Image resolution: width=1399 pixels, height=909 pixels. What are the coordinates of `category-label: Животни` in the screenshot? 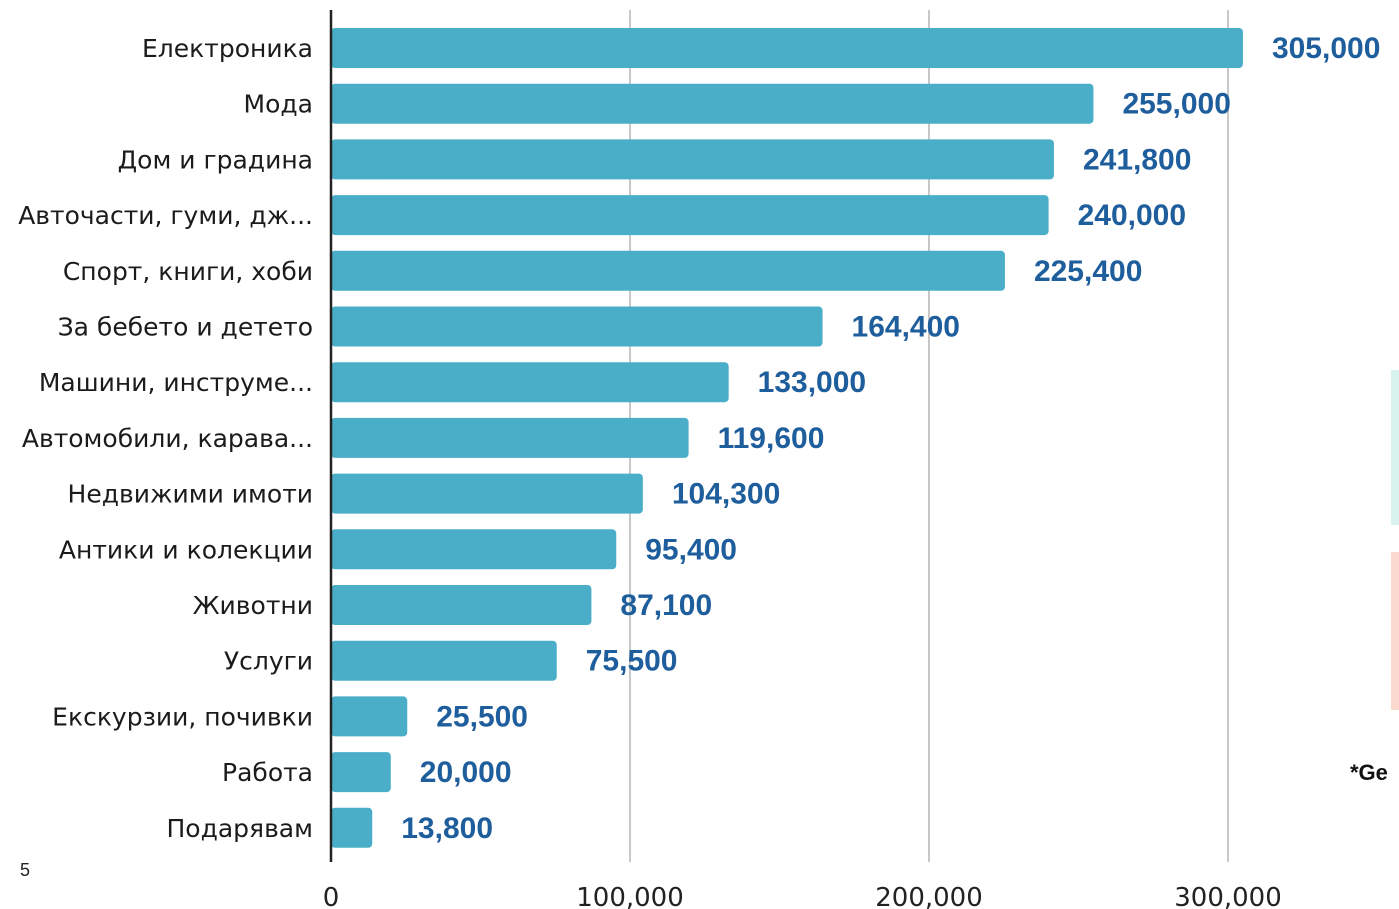 It's located at (253, 605).